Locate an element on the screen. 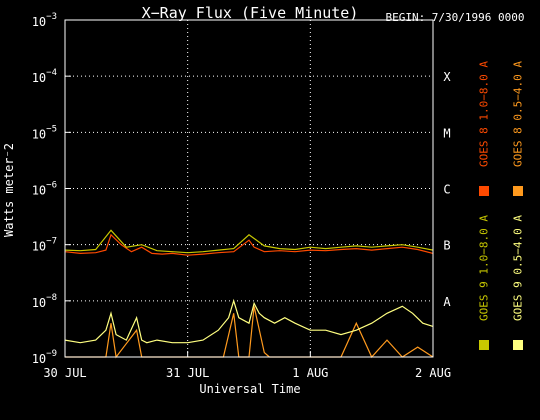  flare-class-b: B is located at coordinates (446, 246).